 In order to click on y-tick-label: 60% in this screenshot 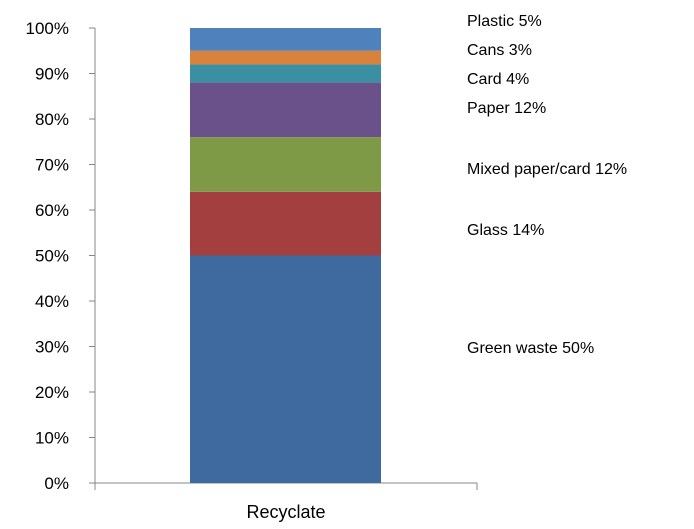, I will do `click(52, 210)`.